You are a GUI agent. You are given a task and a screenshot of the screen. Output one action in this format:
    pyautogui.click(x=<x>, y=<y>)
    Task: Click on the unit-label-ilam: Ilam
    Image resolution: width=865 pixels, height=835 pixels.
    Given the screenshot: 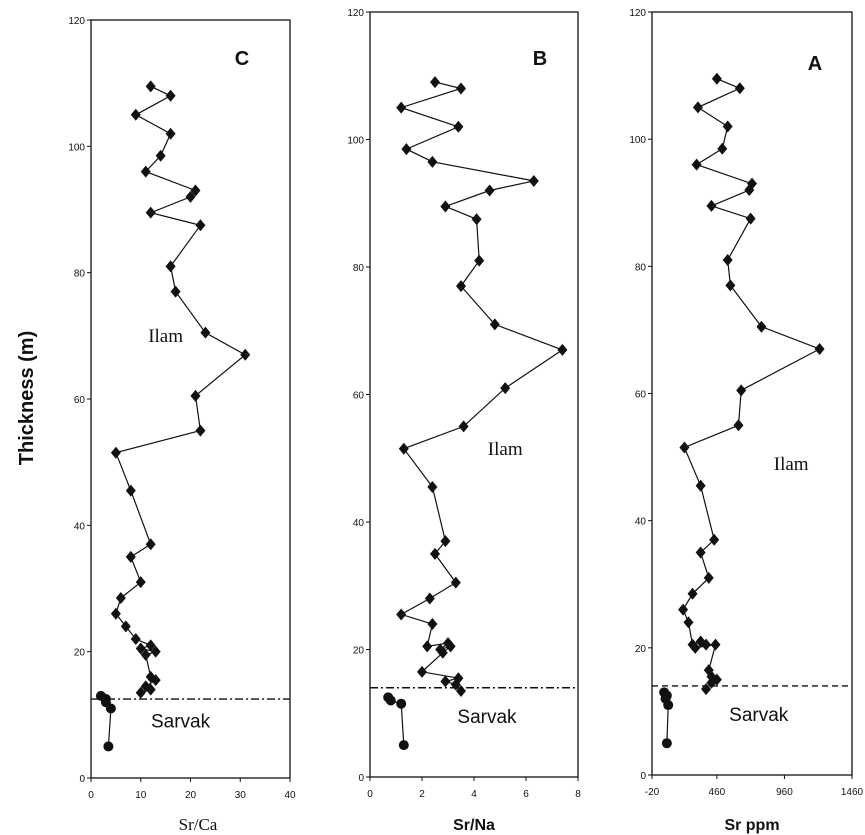 What is the action you would take?
    pyautogui.click(x=165, y=336)
    